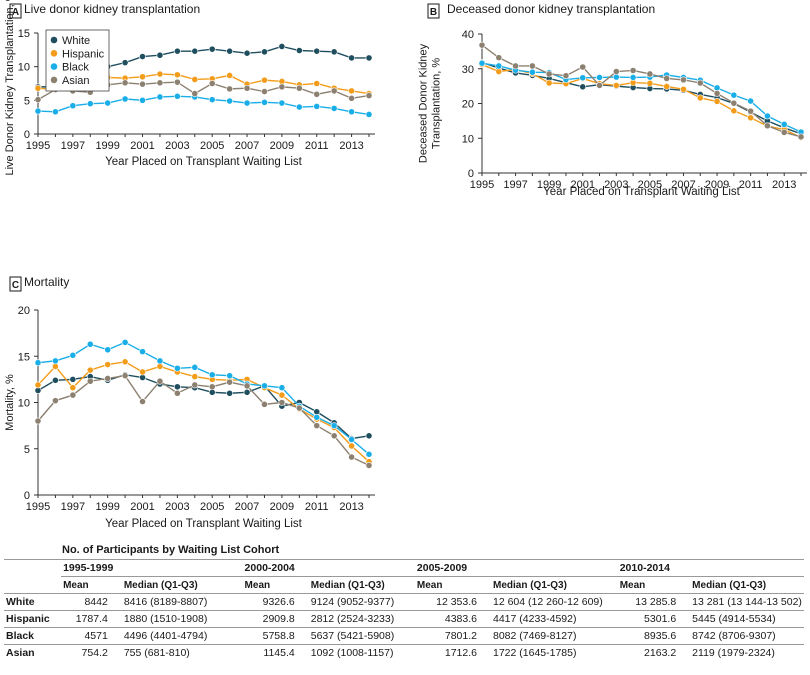 The image size is (810, 675). I want to click on median-cell: 5637 (5421-5908), so click(355, 636).